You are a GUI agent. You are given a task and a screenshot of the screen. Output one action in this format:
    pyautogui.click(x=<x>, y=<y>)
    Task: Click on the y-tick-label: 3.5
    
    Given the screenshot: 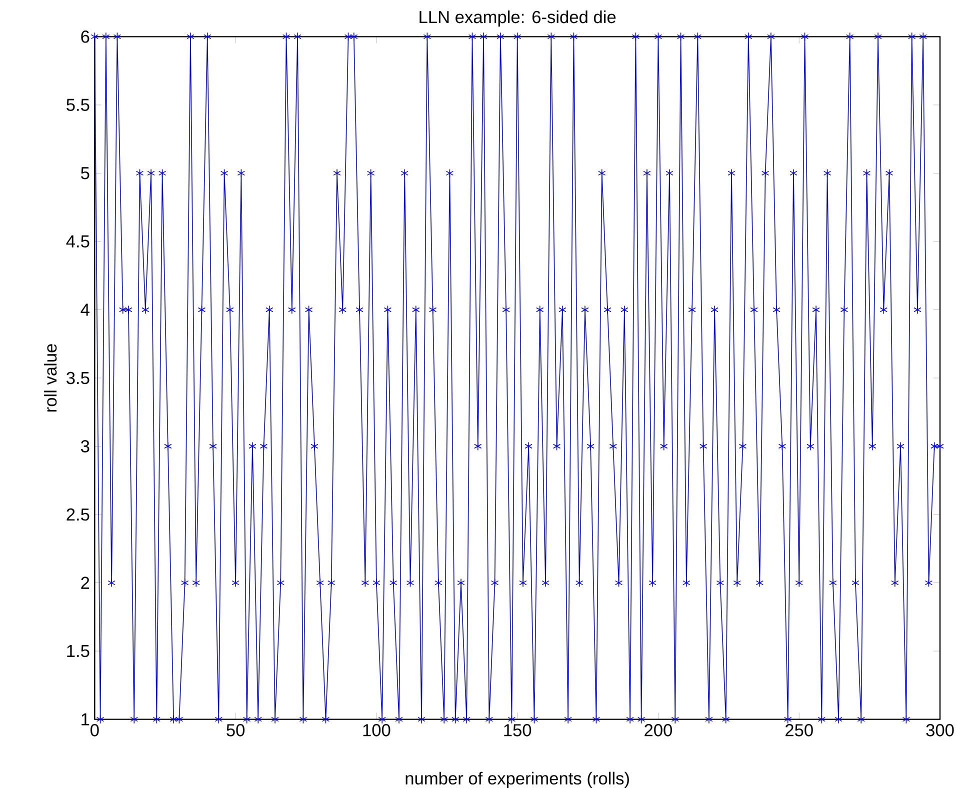 What is the action you would take?
    pyautogui.click(x=78, y=378)
    